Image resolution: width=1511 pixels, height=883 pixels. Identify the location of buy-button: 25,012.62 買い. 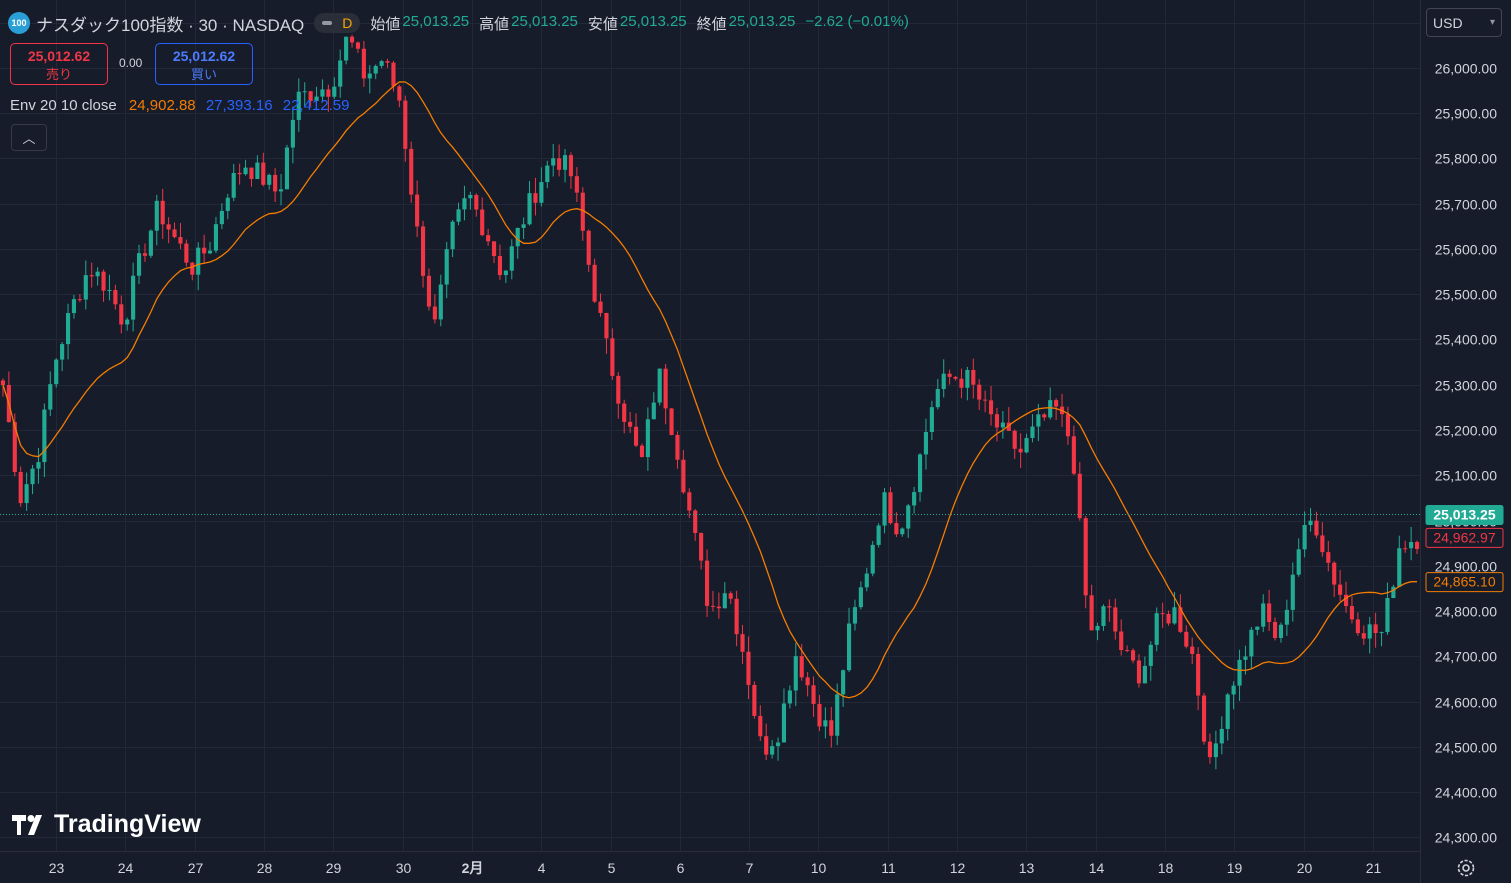
(204, 64).